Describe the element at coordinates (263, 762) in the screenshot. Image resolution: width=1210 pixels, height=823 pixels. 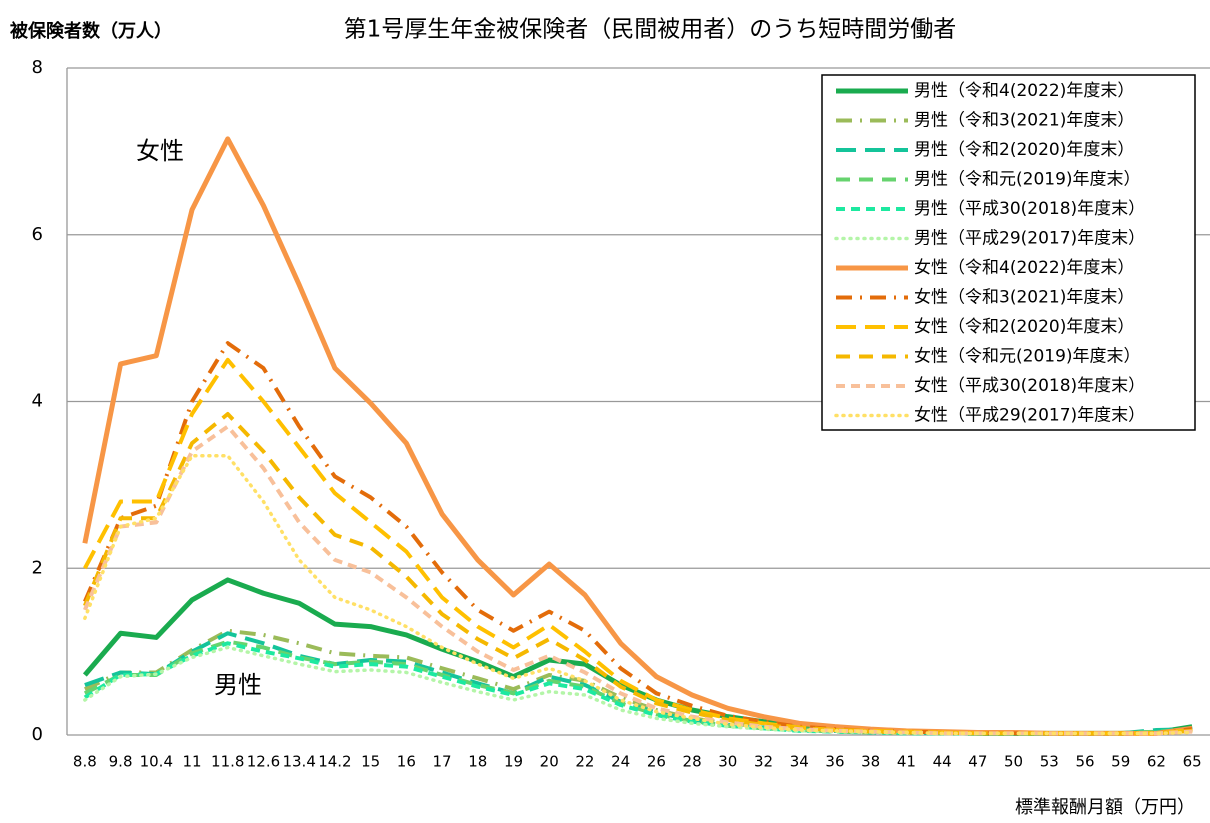
I see `x-tick-label: 12.6` at that location.